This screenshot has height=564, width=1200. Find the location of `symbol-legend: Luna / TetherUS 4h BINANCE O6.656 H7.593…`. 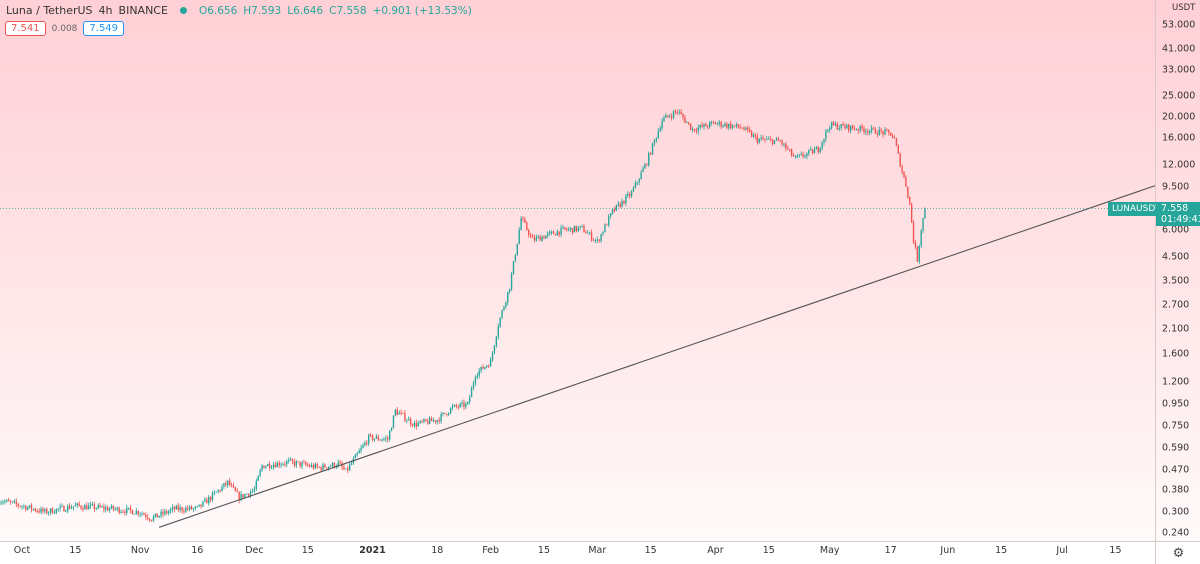

symbol-legend: Luna / TetherUS 4h BINANCE O6.656 H7.593… is located at coordinates (239, 10).